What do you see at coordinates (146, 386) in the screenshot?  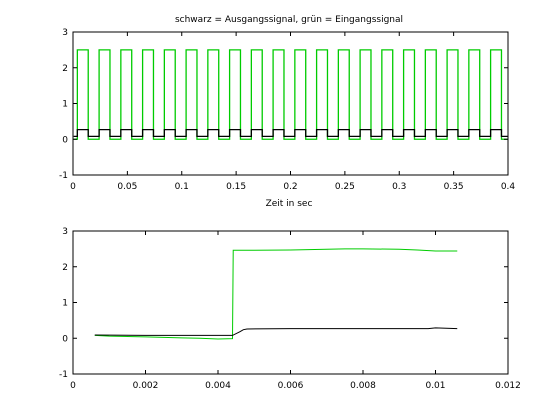 I see `x-tick-label: 0.002` at bounding box center [146, 386].